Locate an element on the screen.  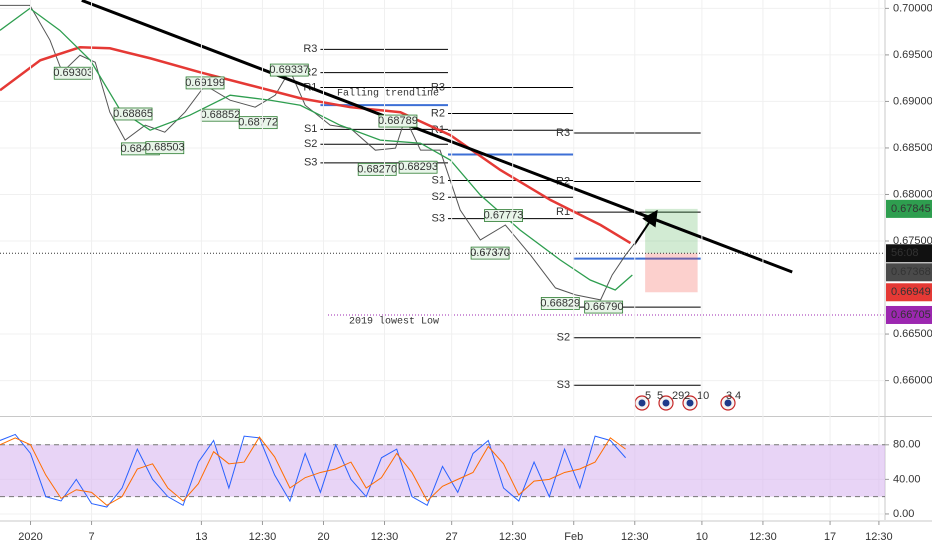
oscillator-band is located at coordinates (442, 470).